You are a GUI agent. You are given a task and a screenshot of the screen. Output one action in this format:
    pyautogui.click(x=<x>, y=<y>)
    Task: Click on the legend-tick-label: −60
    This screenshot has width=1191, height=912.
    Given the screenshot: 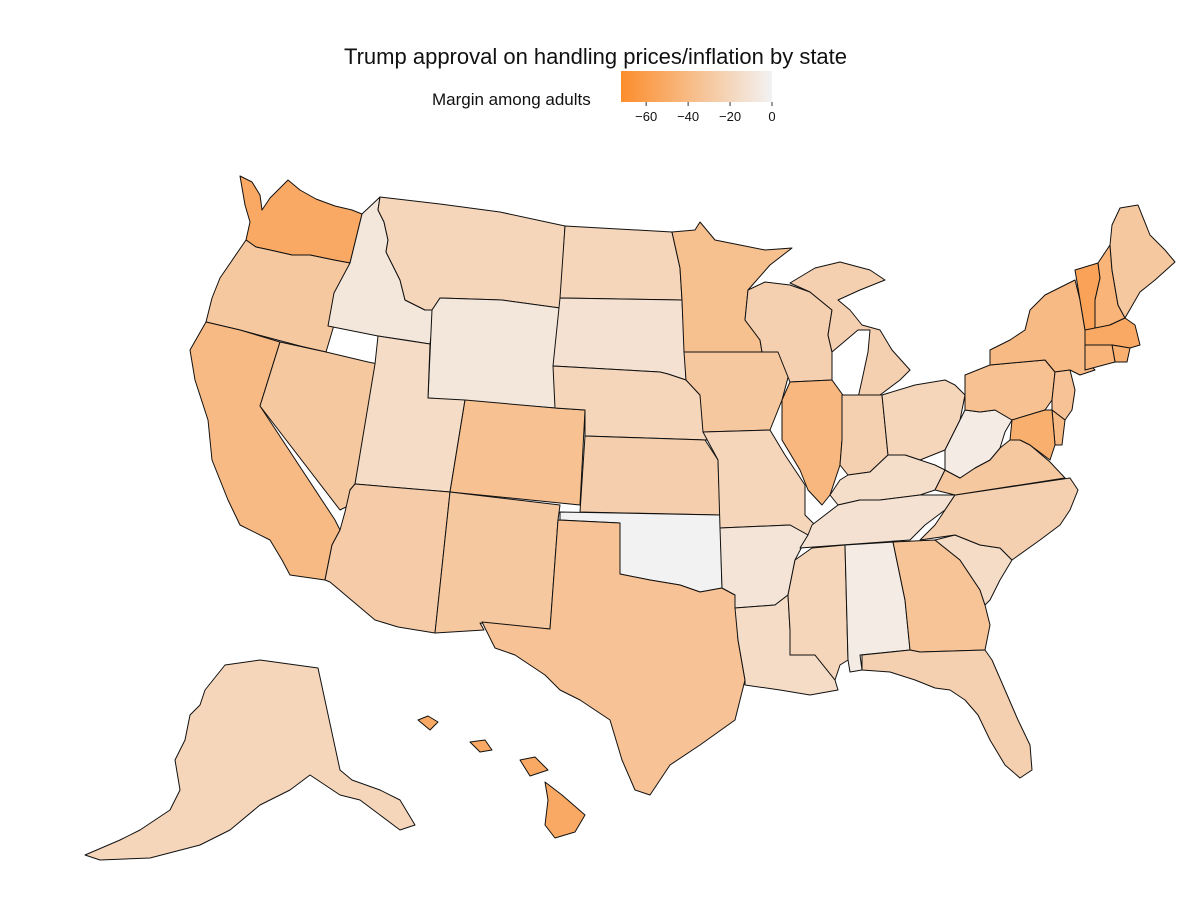 What is the action you would take?
    pyautogui.click(x=646, y=116)
    